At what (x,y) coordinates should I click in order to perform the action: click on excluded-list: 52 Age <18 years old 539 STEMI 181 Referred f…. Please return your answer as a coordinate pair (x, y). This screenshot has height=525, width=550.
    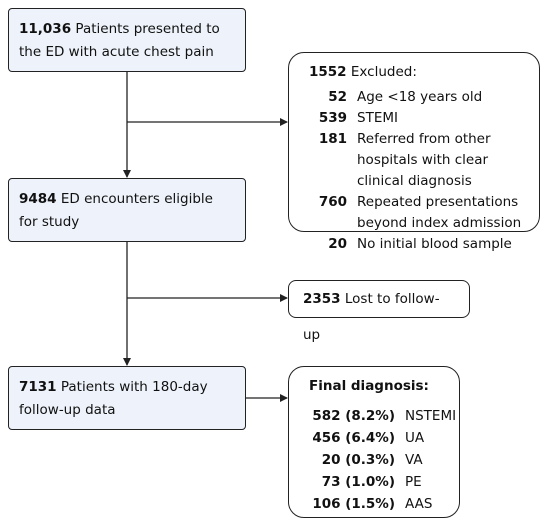
    Looking at the image, I should click on (419, 171).